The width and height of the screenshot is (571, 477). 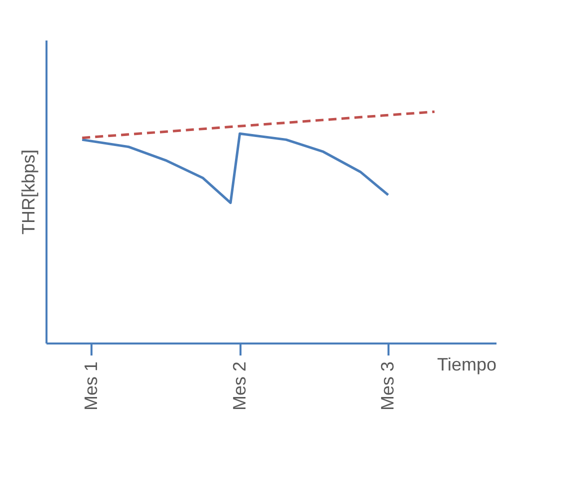 What do you see at coordinates (90, 386) in the screenshot?
I see `x-tick-label: Mes 1` at bounding box center [90, 386].